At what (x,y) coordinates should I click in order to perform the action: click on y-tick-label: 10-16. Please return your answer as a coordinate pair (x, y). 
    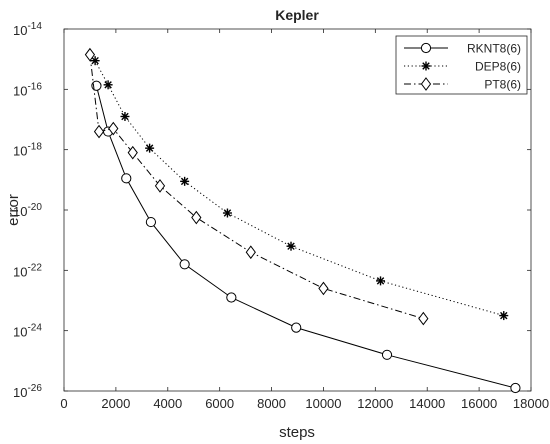
    Looking at the image, I should click on (27, 89).